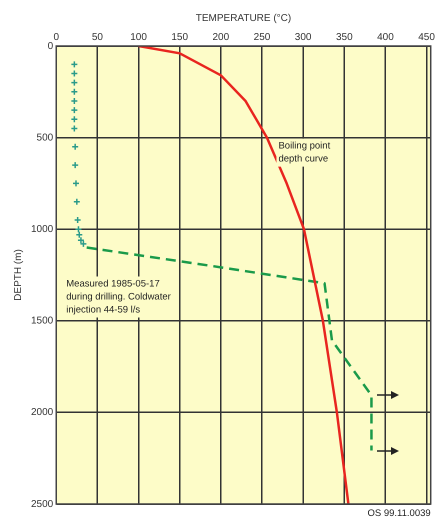  What do you see at coordinates (42, 412) in the screenshot?
I see `y-tick-label: 2000` at bounding box center [42, 412].